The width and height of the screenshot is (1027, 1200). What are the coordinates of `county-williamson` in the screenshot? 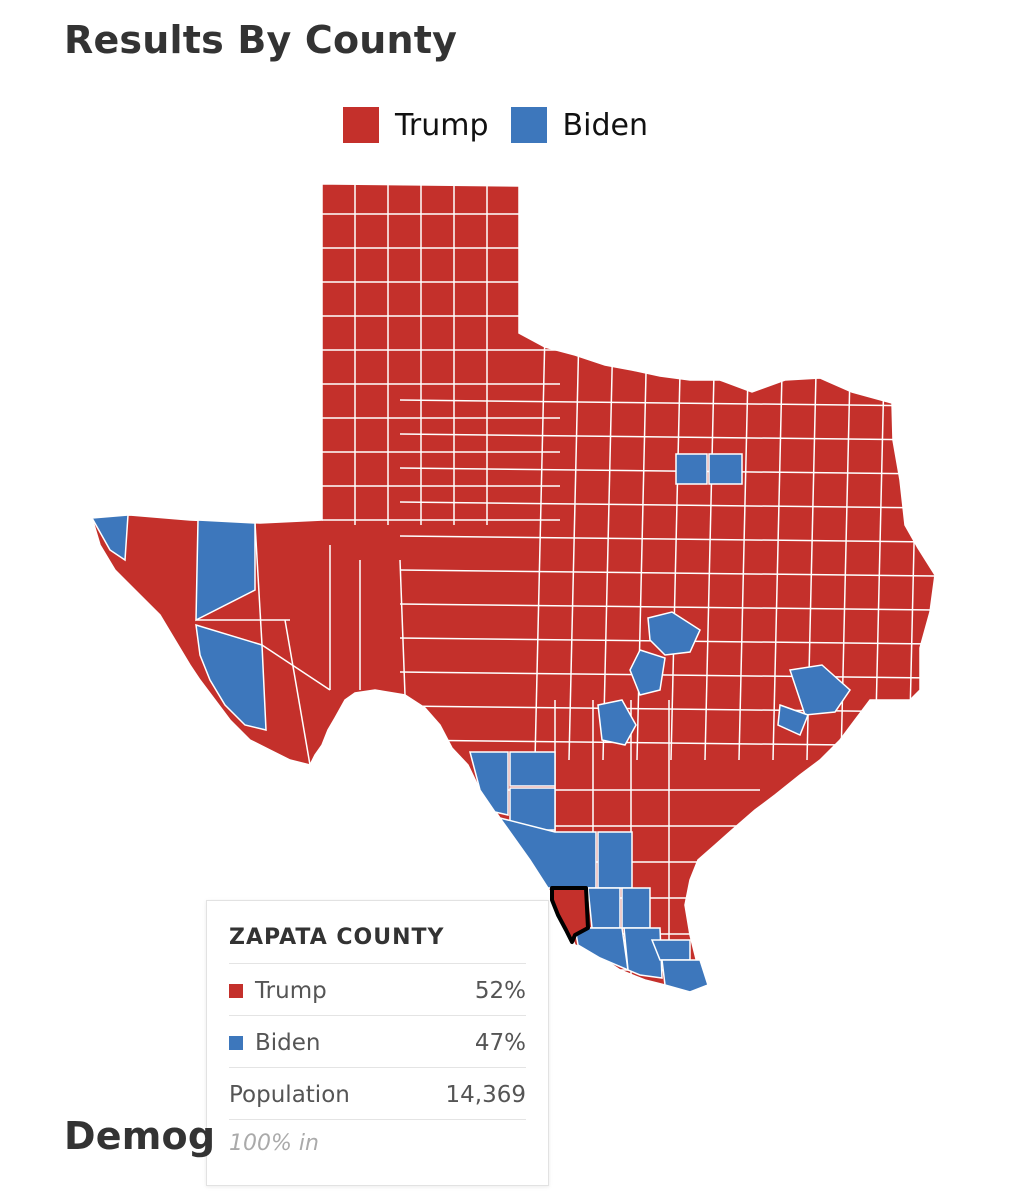 It's located at (674, 633).